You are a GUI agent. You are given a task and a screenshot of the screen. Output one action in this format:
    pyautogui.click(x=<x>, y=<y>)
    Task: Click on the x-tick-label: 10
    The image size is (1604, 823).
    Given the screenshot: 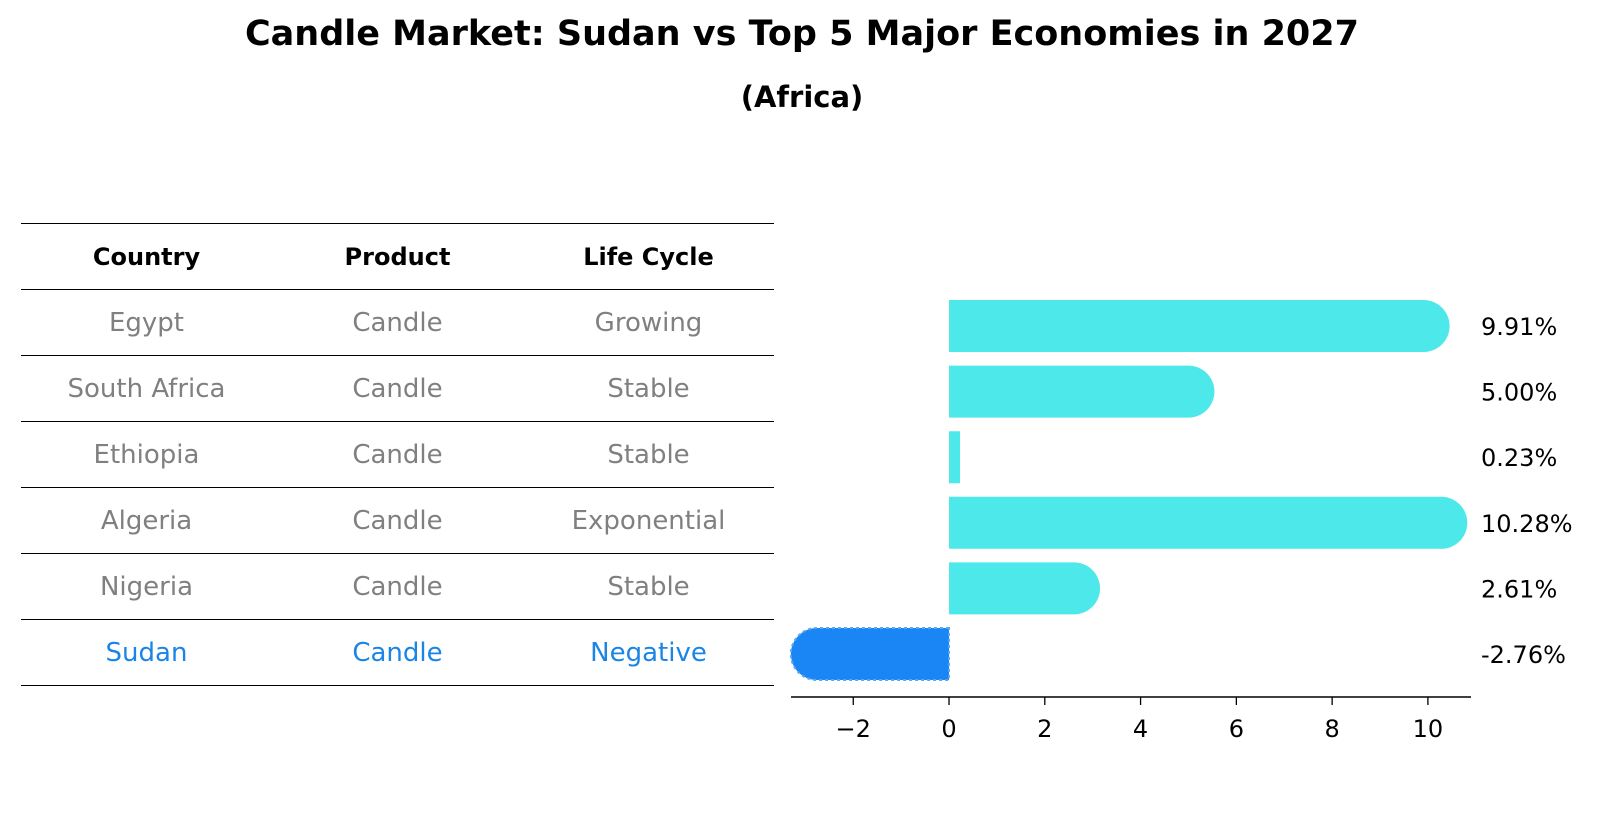 What is the action you would take?
    pyautogui.click(x=1428, y=729)
    